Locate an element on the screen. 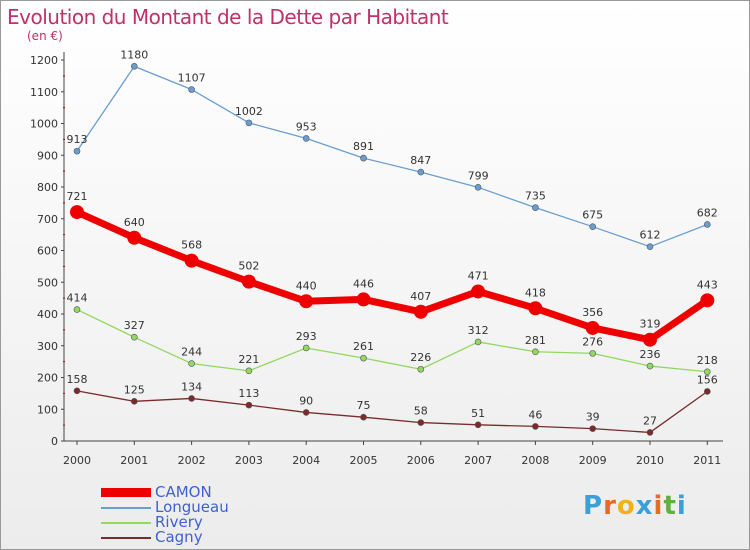 Image resolution: width=750 pixels, height=550 pixels. data-label-cagny: 156 is located at coordinates (707, 379).